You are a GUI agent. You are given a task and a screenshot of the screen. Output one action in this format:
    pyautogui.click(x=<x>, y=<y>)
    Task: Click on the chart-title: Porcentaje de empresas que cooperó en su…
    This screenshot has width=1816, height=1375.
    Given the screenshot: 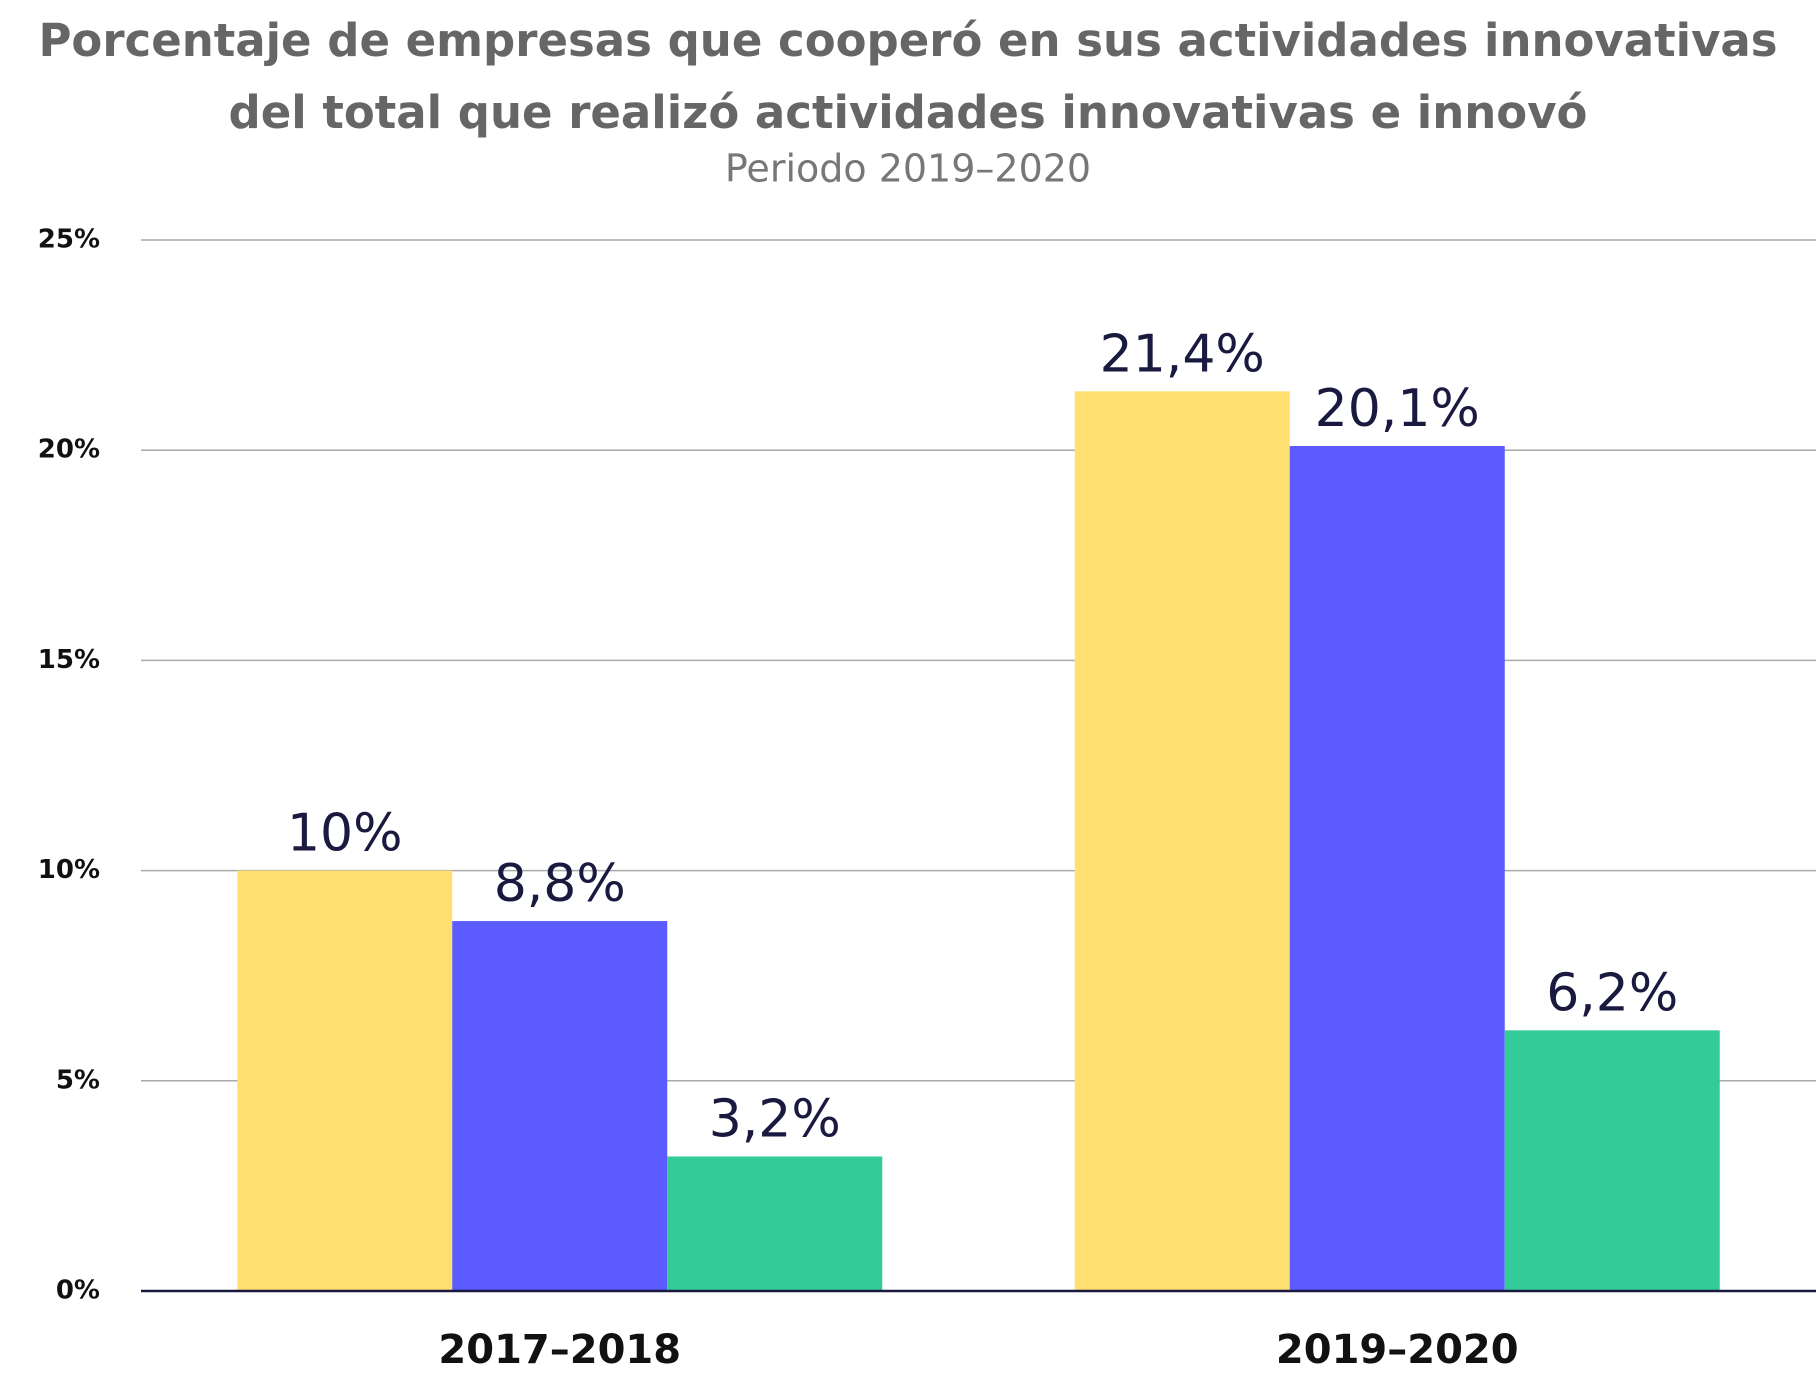 What is the action you would take?
    pyautogui.click(x=907, y=40)
    